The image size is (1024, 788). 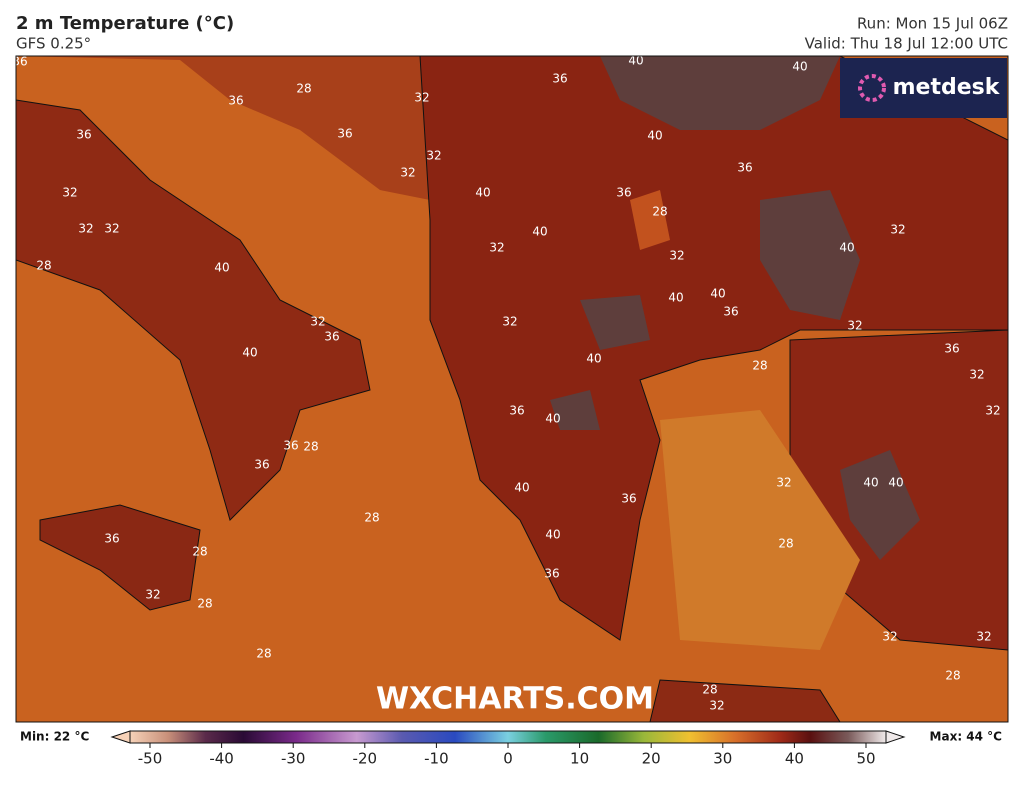 I want to click on colorbar-tick-label: -40, so click(x=221, y=759).